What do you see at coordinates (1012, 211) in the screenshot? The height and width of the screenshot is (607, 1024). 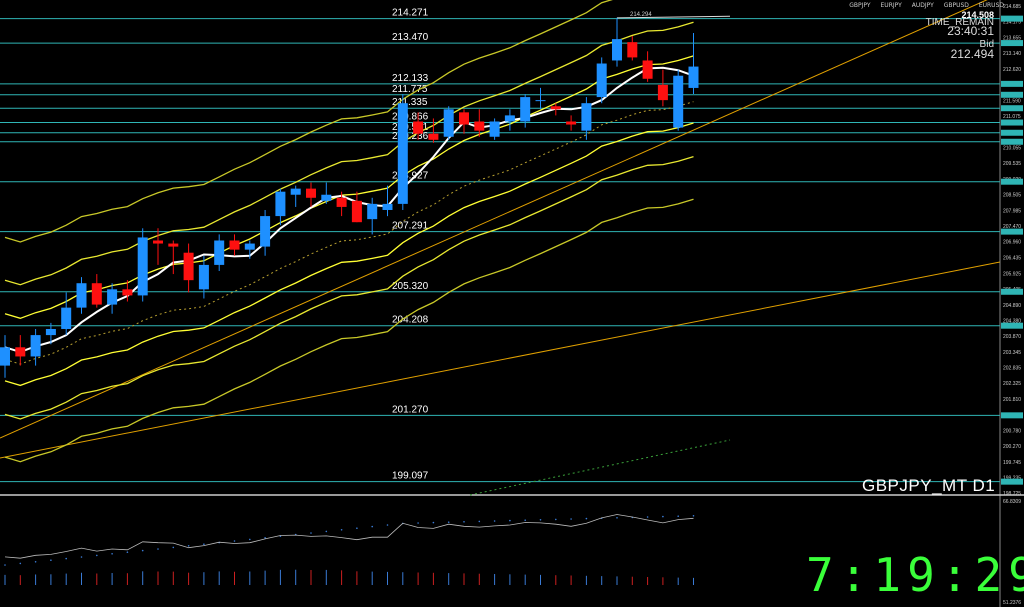 I see `axis-tick-label: 207.985` at bounding box center [1012, 211].